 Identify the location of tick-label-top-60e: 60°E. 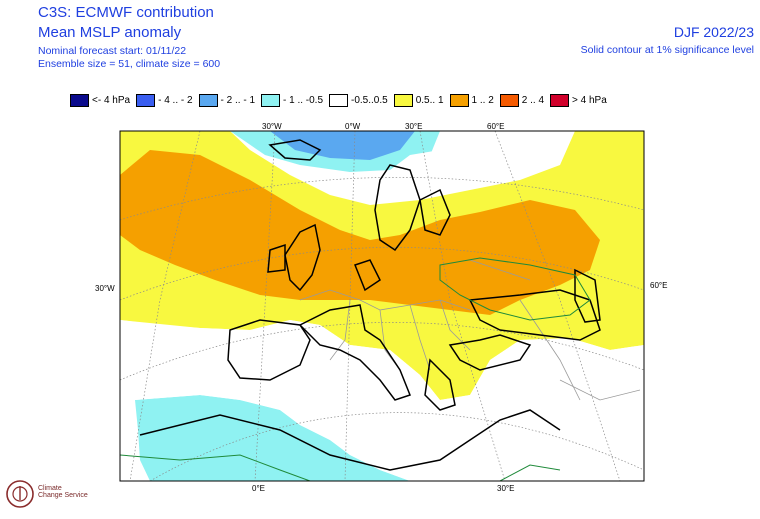
(495, 126).